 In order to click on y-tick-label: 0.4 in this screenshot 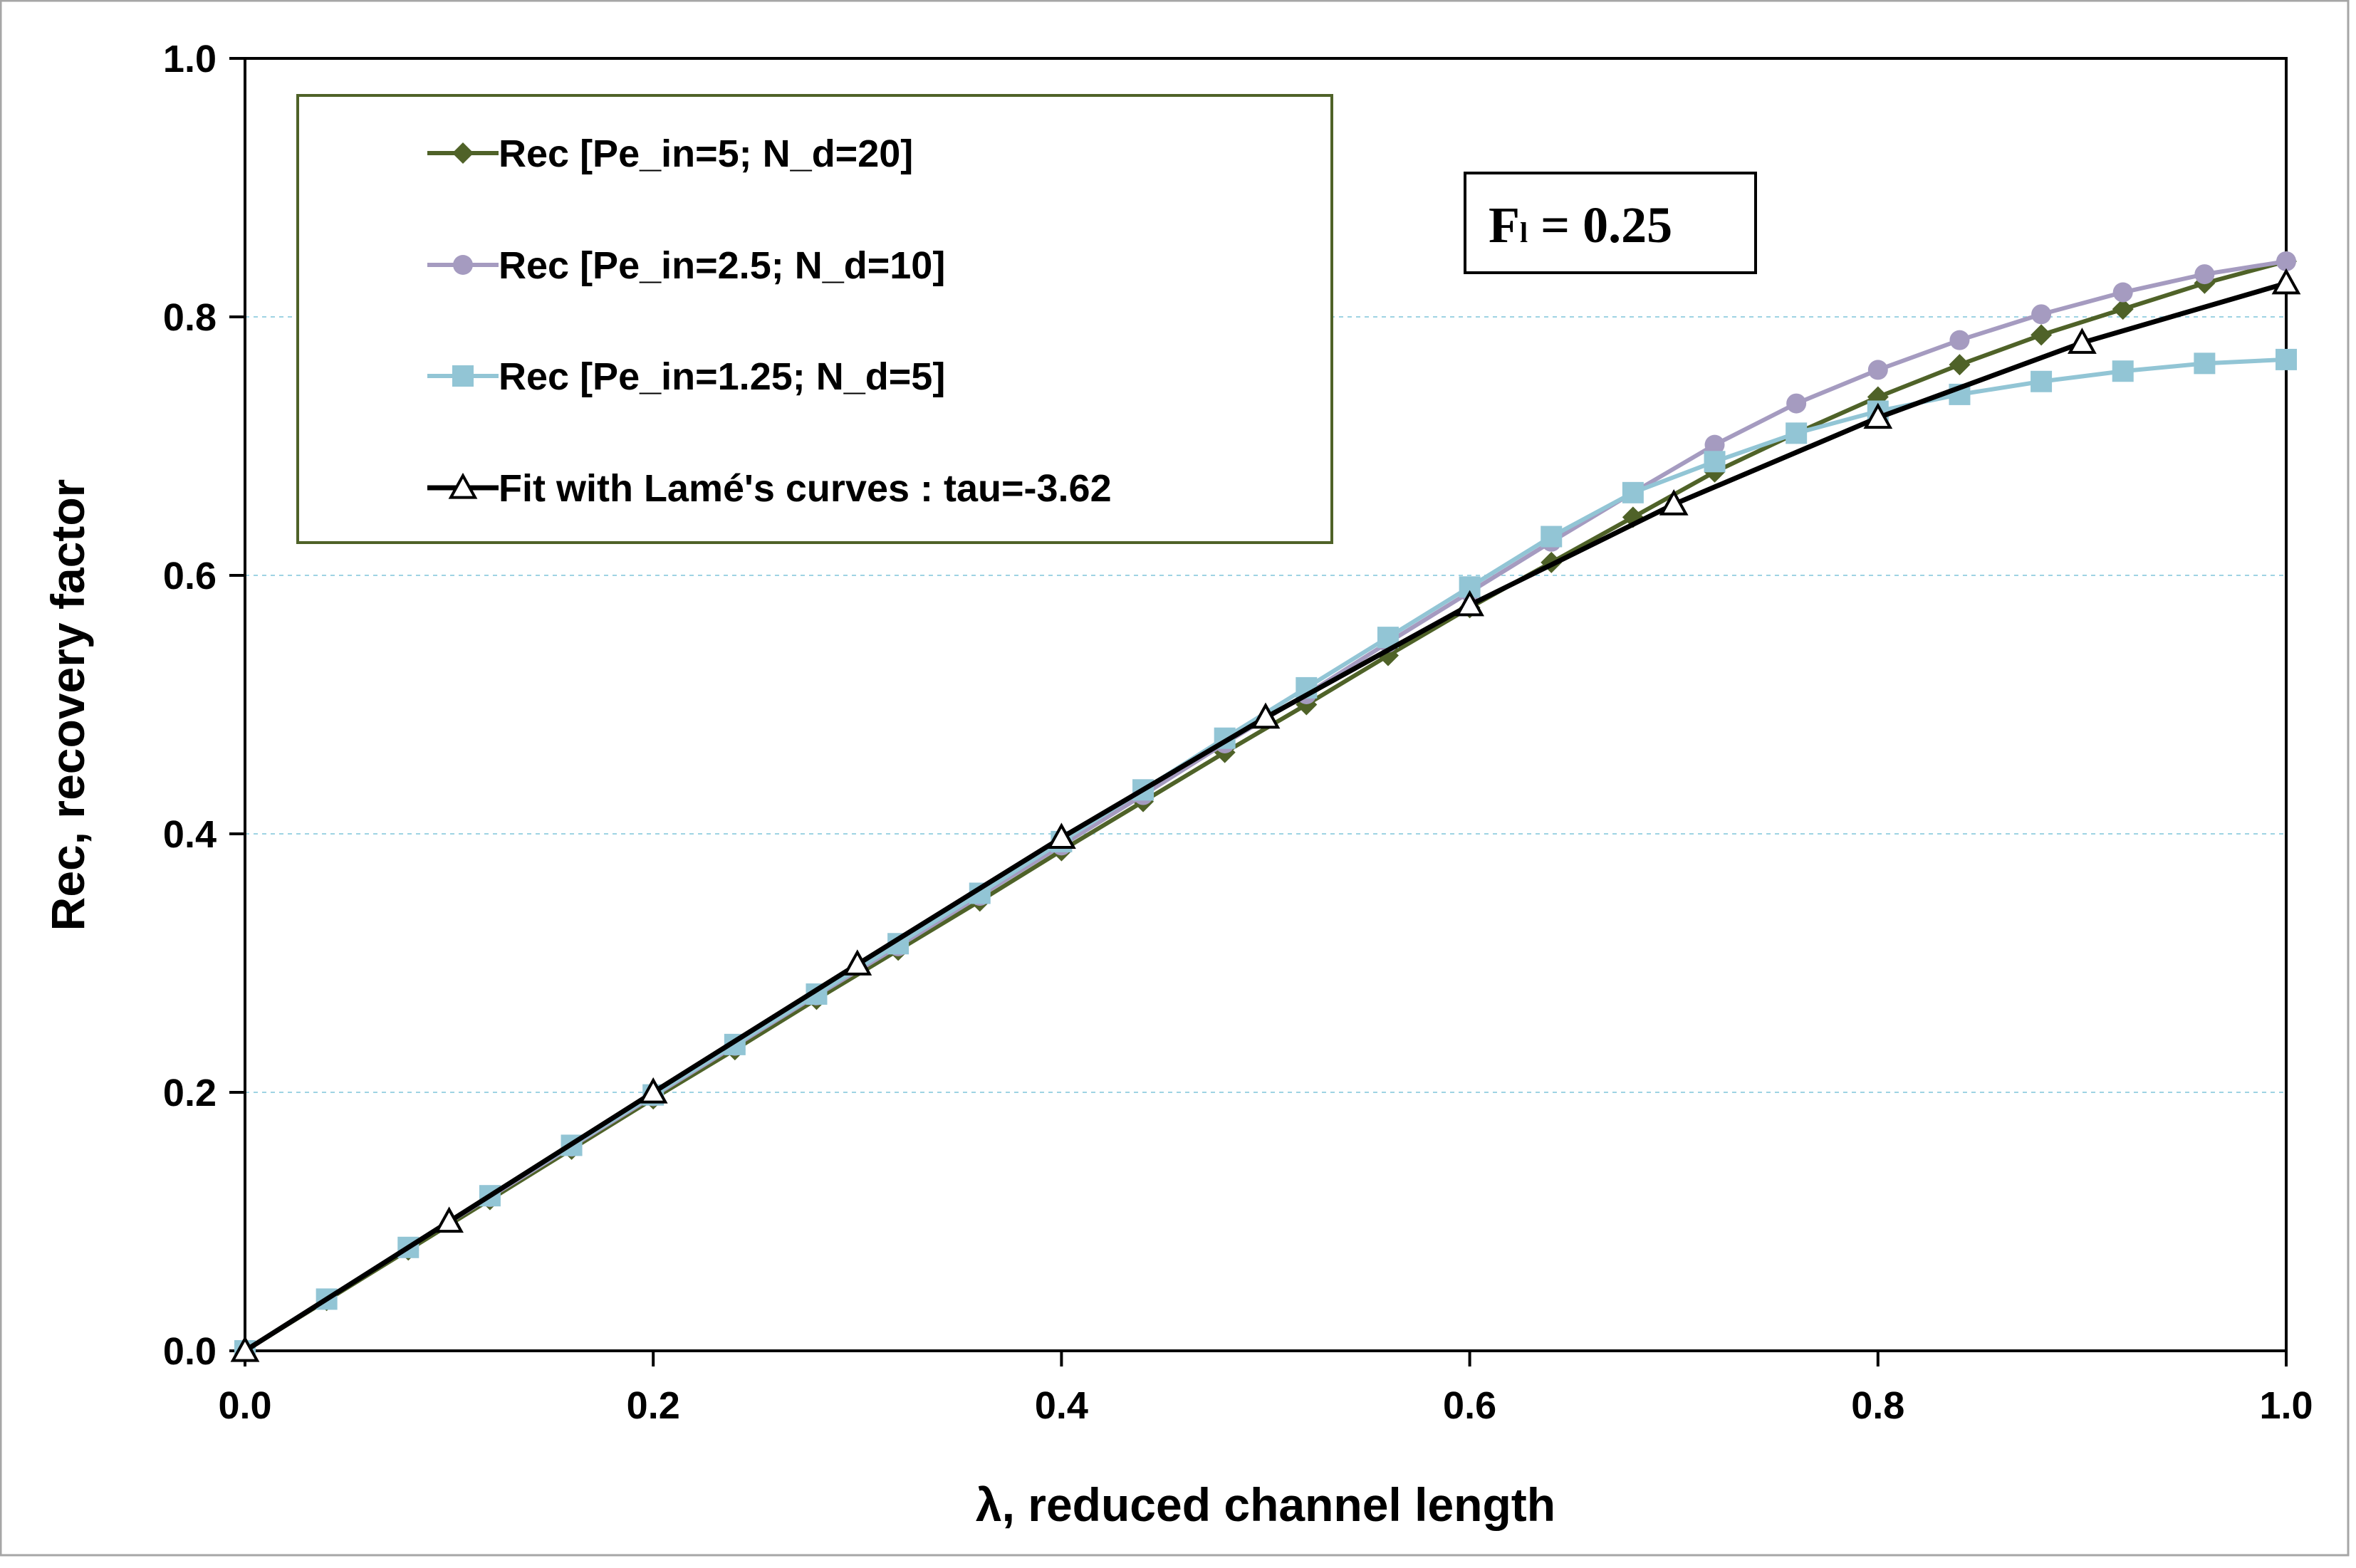, I will do `click(190, 834)`.